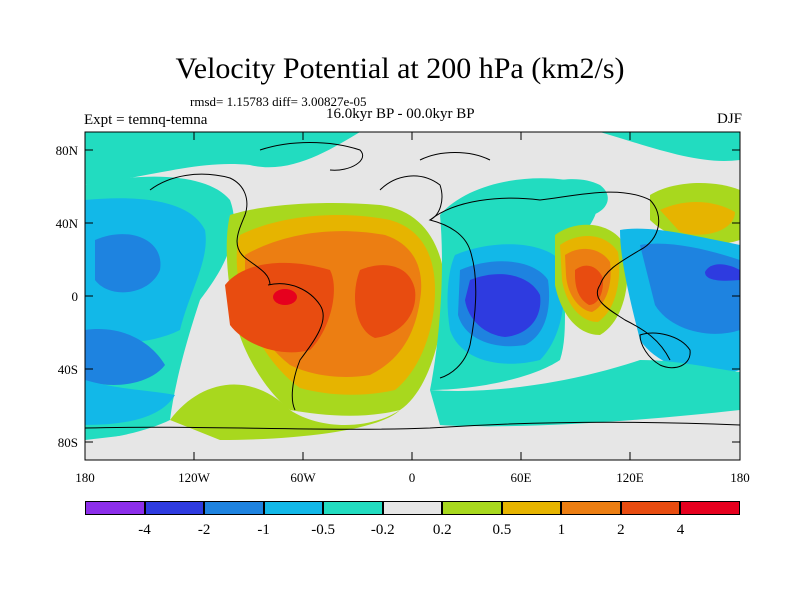 The image size is (800, 600). I want to click on colorbar-label: 1, so click(561, 530).